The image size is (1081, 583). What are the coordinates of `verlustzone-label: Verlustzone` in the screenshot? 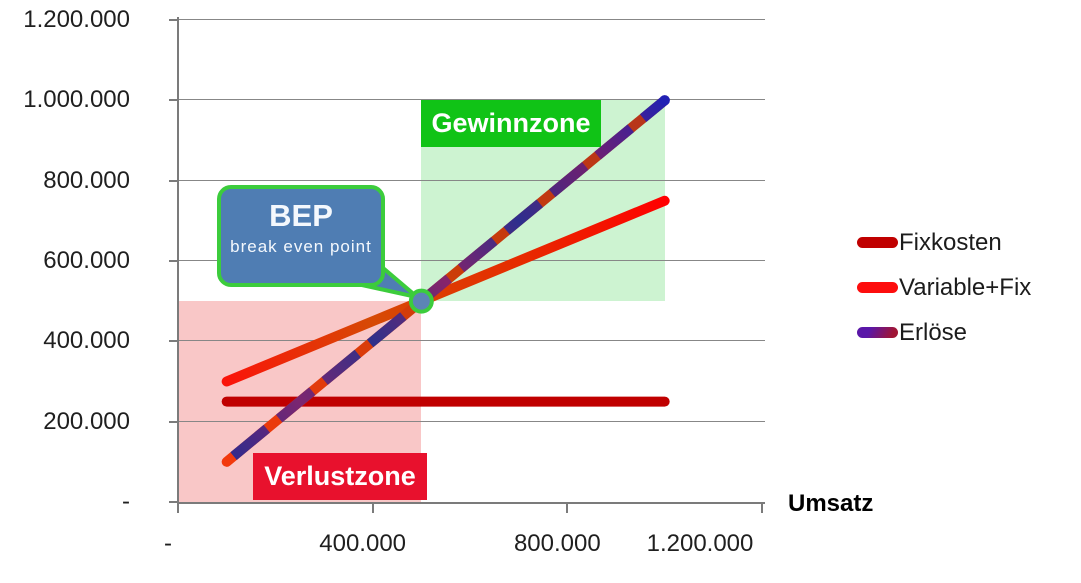 It's located at (340, 476).